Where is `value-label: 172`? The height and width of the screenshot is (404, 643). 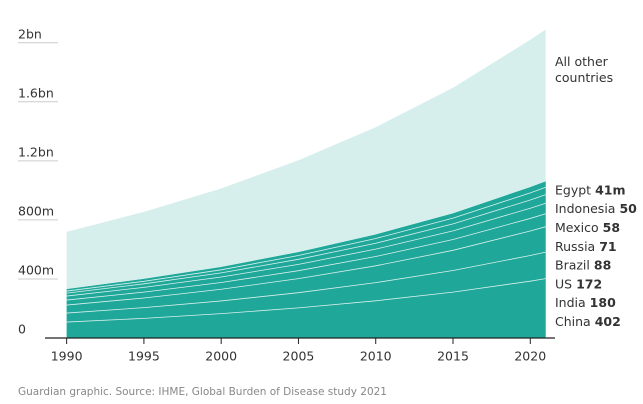 value-label: 172 is located at coordinates (589, 283).